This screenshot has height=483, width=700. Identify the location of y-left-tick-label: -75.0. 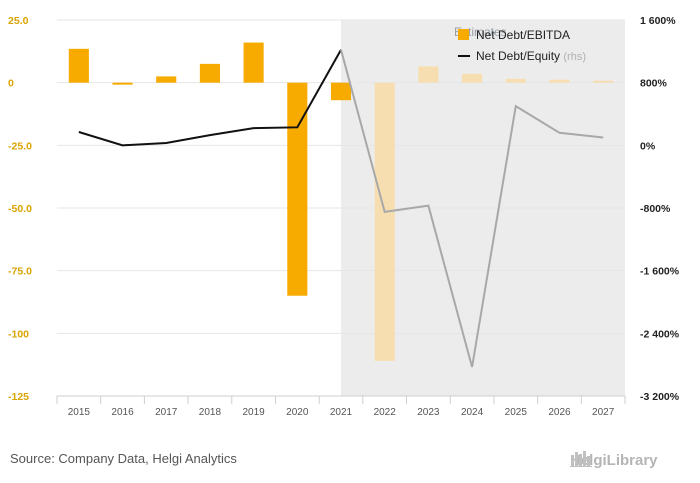
(20, 272).